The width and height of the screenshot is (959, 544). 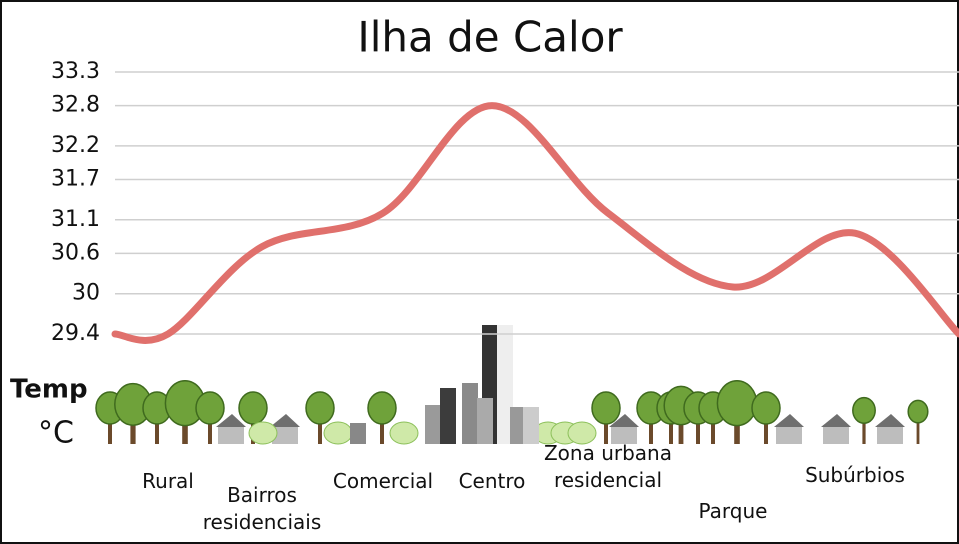 I want to click on y-tick-label: 32.2, so click(x=75, y=145).